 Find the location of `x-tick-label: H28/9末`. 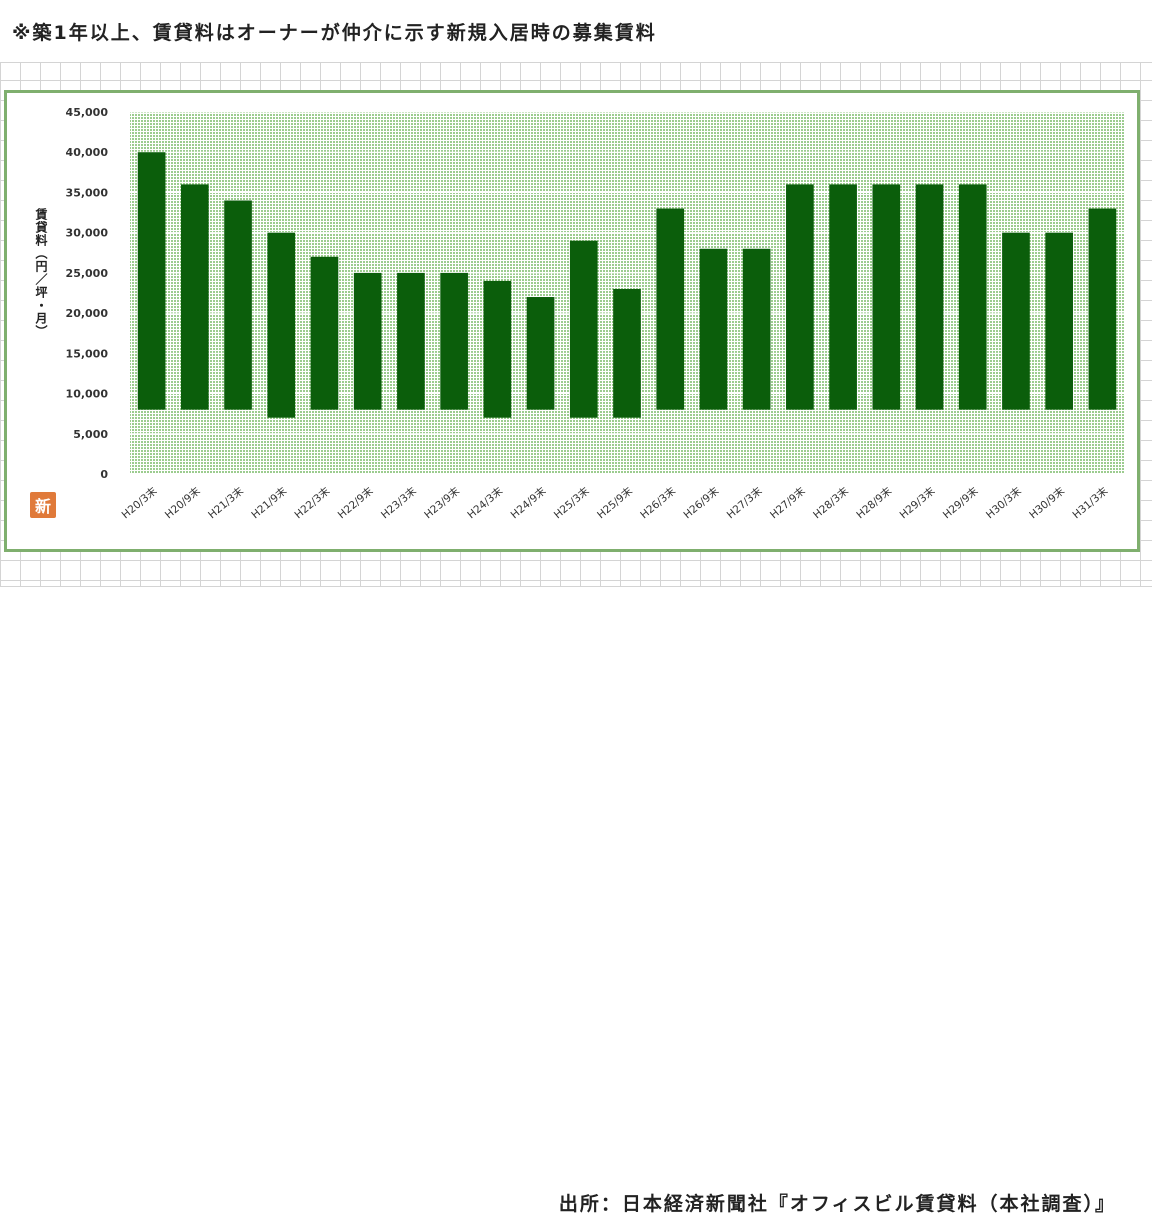

x-tick-label: H28/9末 is located at coordinates (874, 502).